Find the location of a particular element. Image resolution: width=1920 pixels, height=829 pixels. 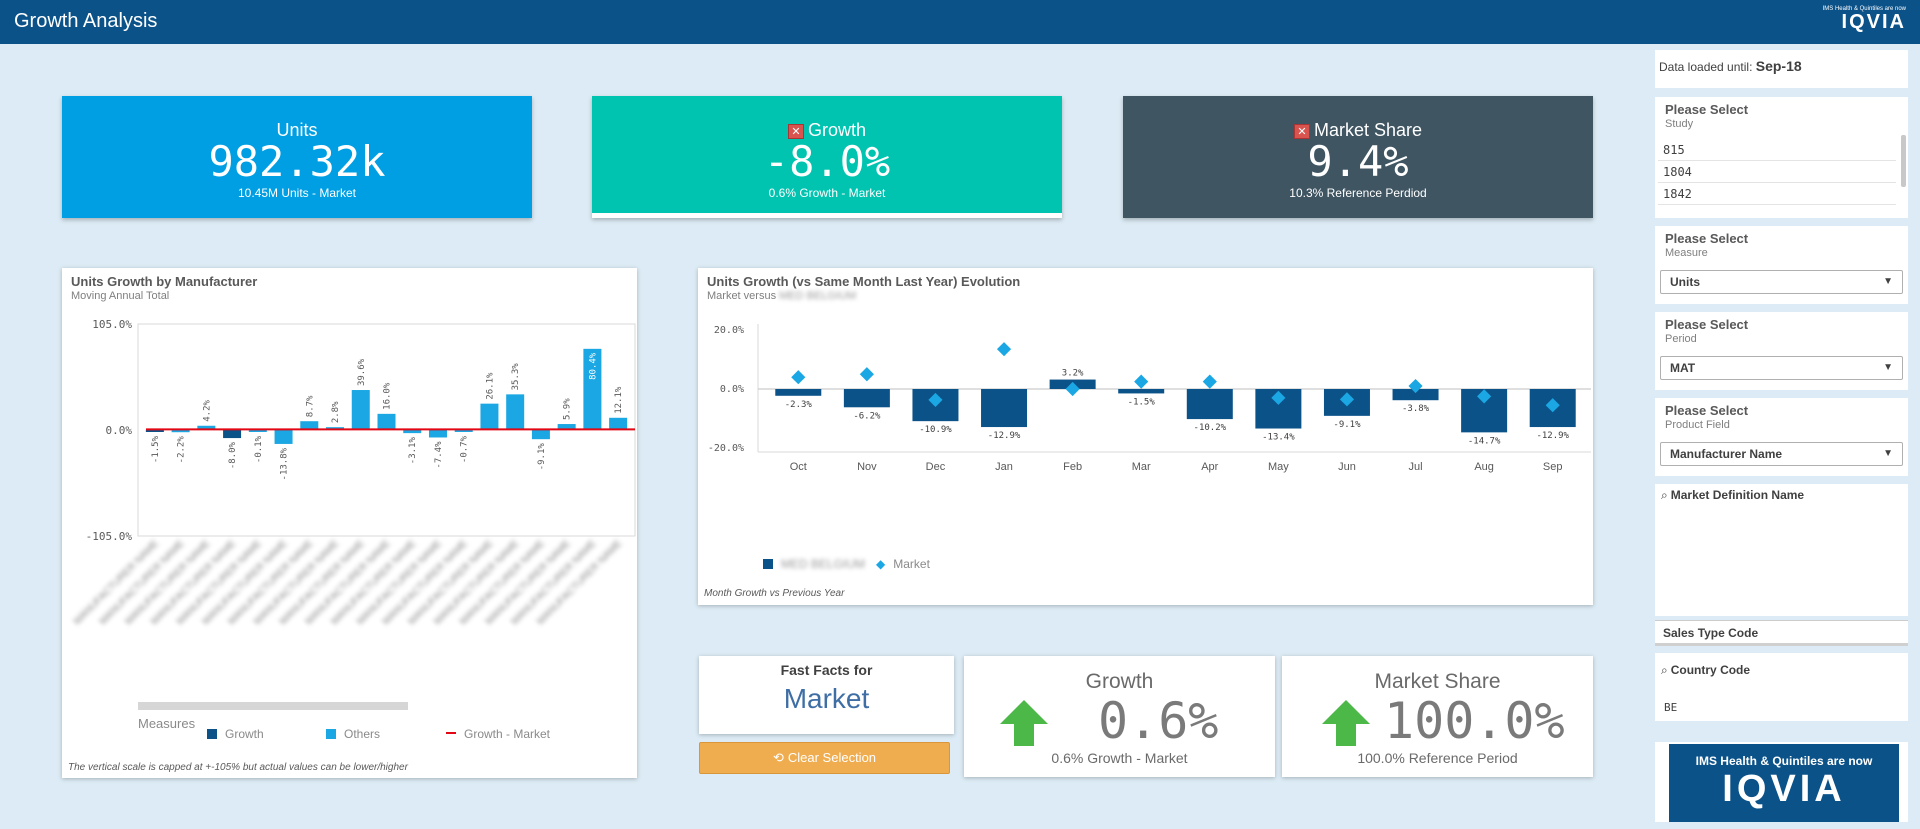

kpi-subtext: 0.6% Growth - Market is located at coordinates (827, 193).